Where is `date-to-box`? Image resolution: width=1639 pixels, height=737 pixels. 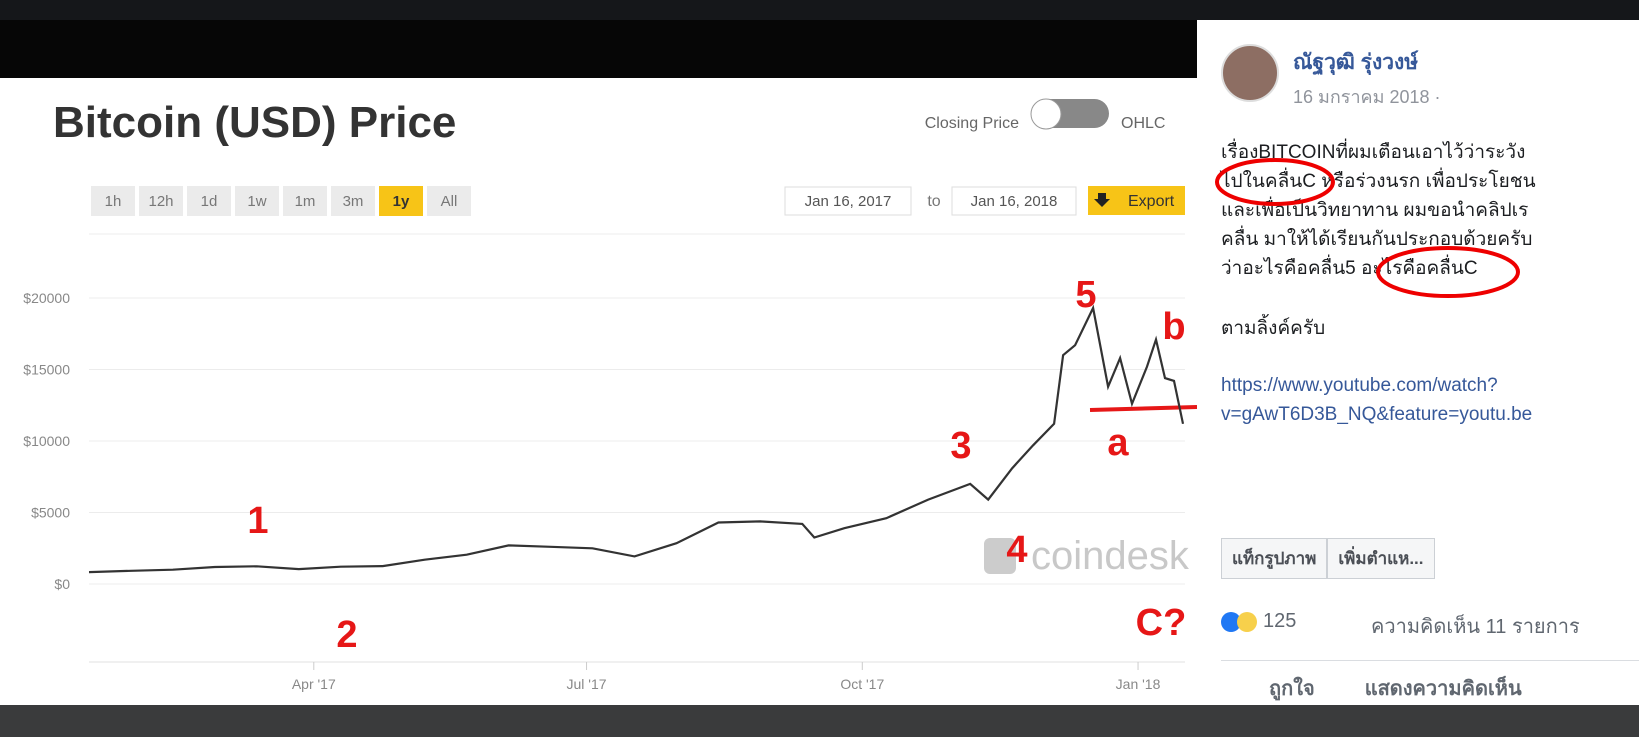 date-to-box is located at coordinates (1014, 201).